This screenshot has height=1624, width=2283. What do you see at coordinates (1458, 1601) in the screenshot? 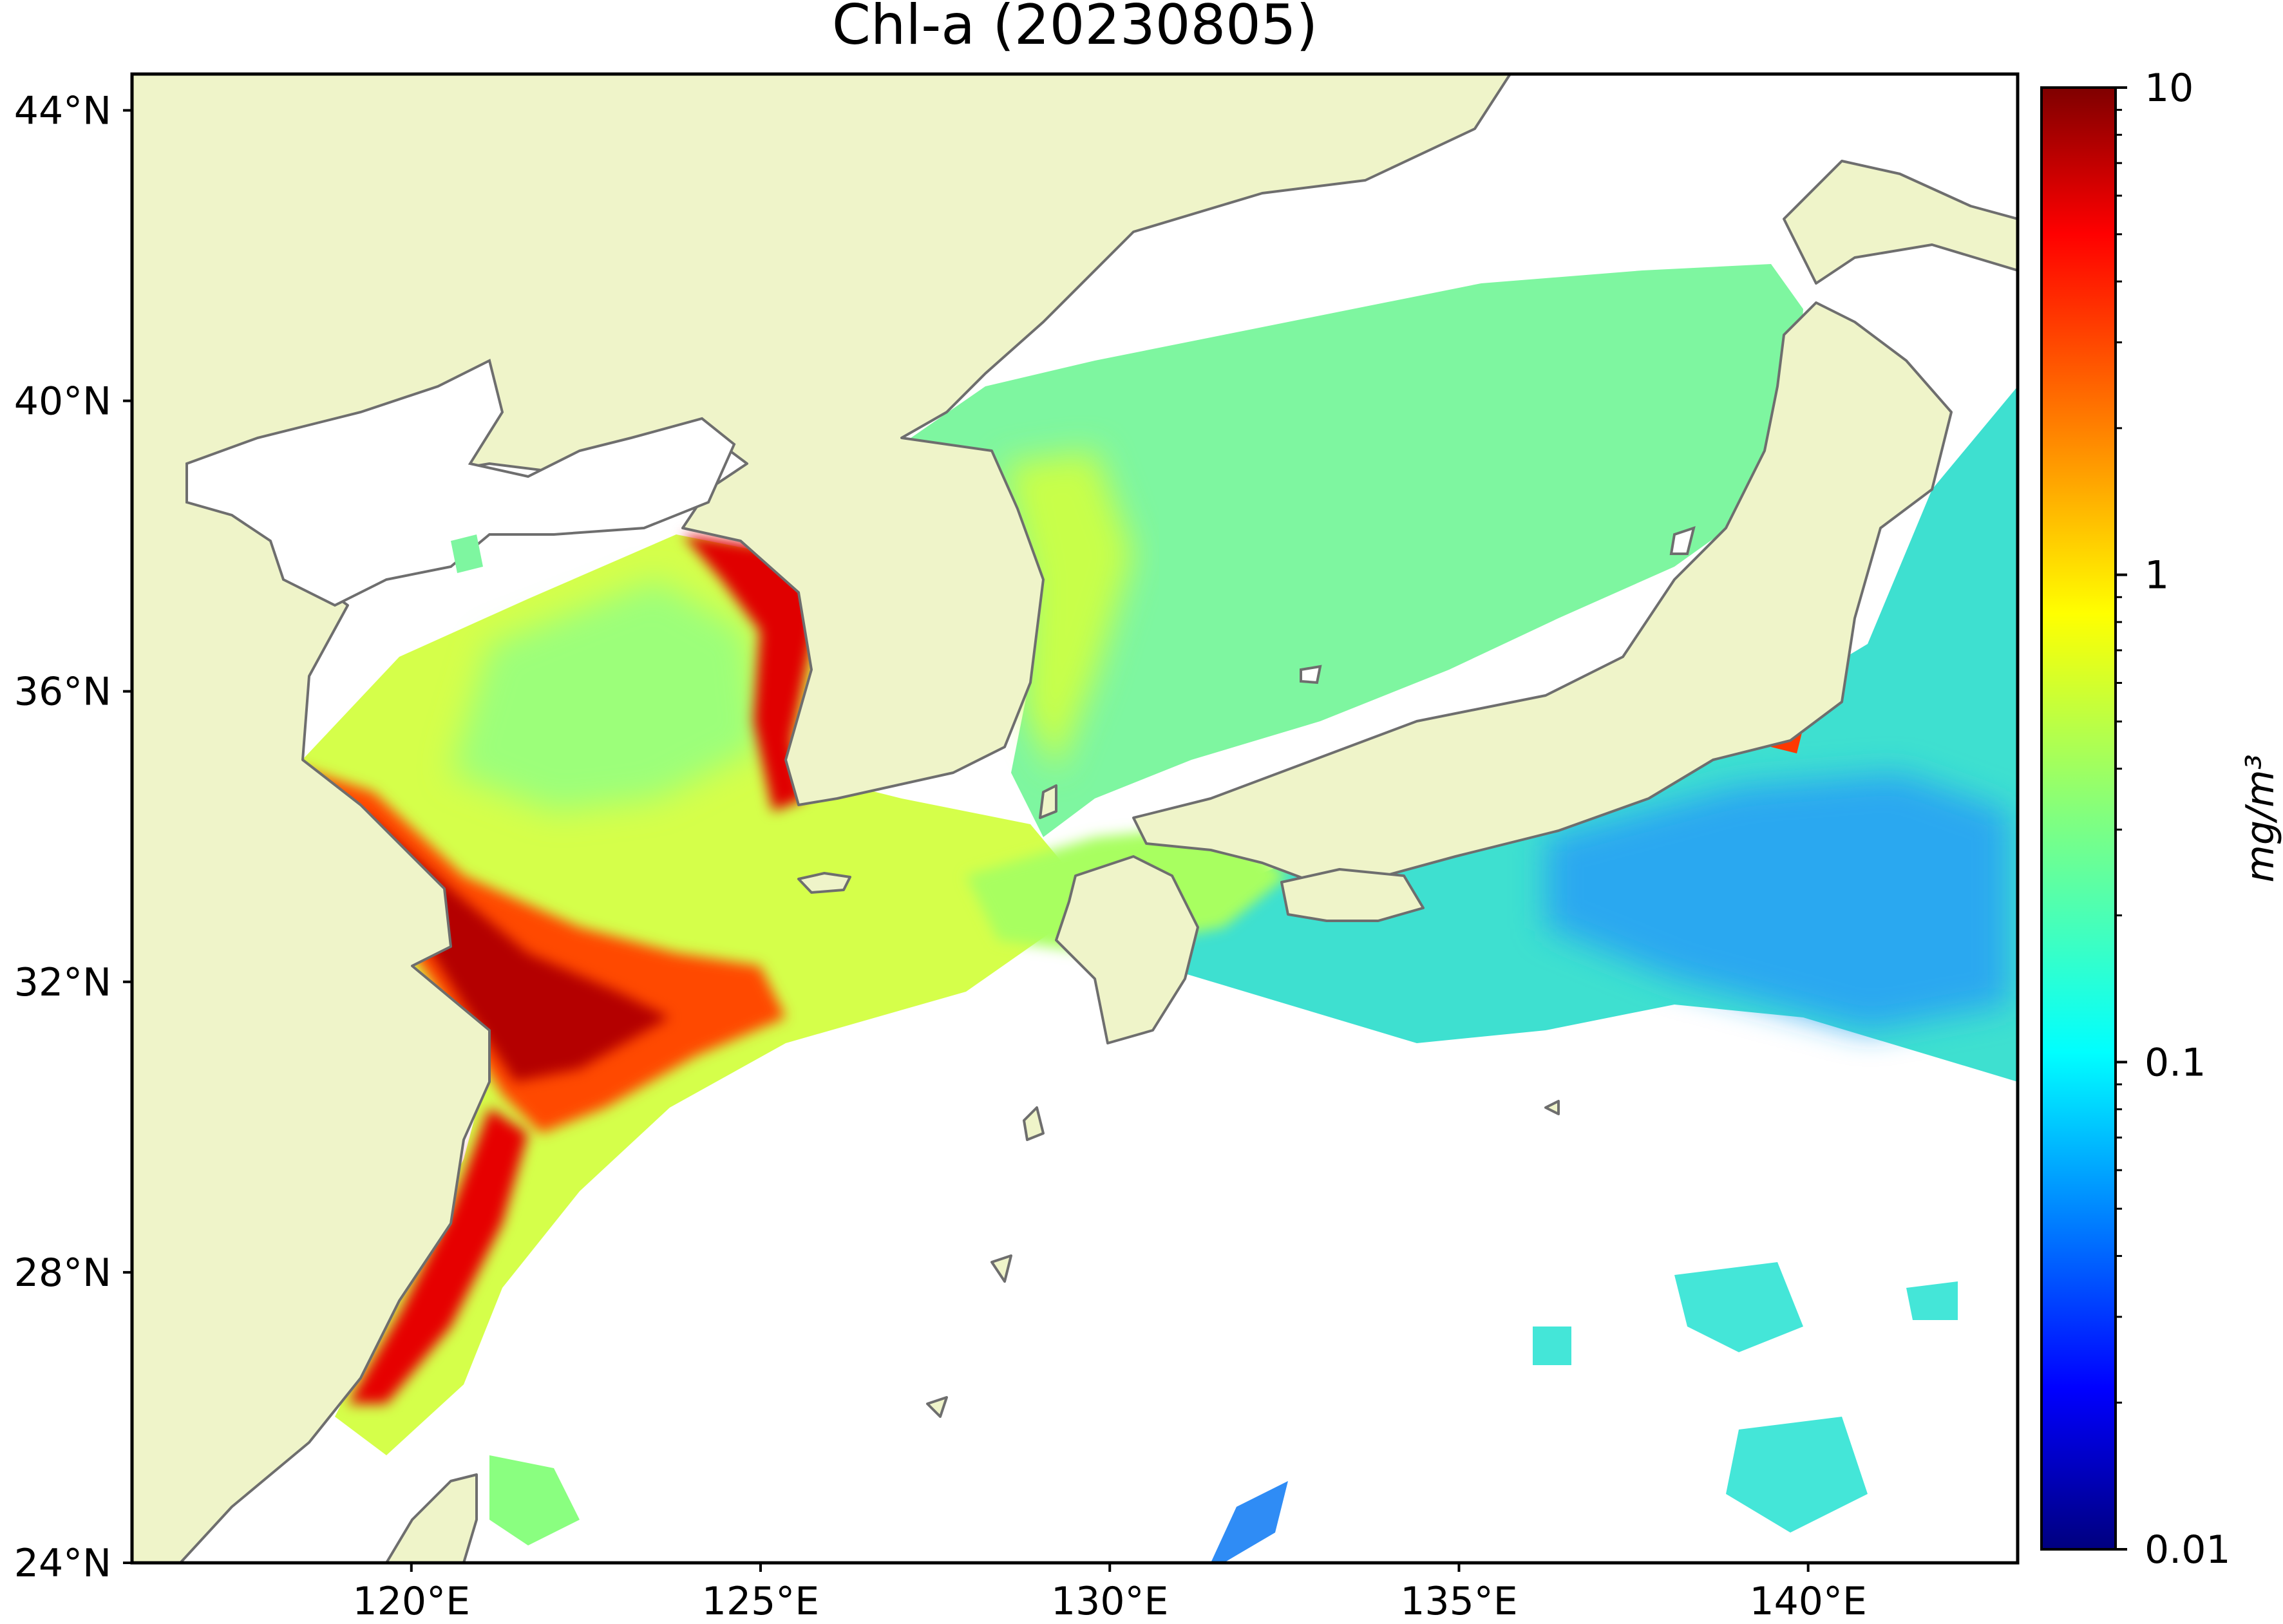
I see `lon-tick-label: 135°E` at bounding box center [1458, 1601].